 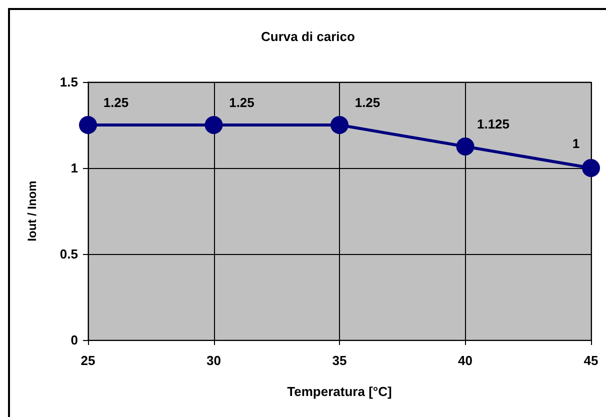 What do you see at coordinates (74, 340) in the screenshot?
I see `y-tick-label: 0` at bounding box center [74, 340].